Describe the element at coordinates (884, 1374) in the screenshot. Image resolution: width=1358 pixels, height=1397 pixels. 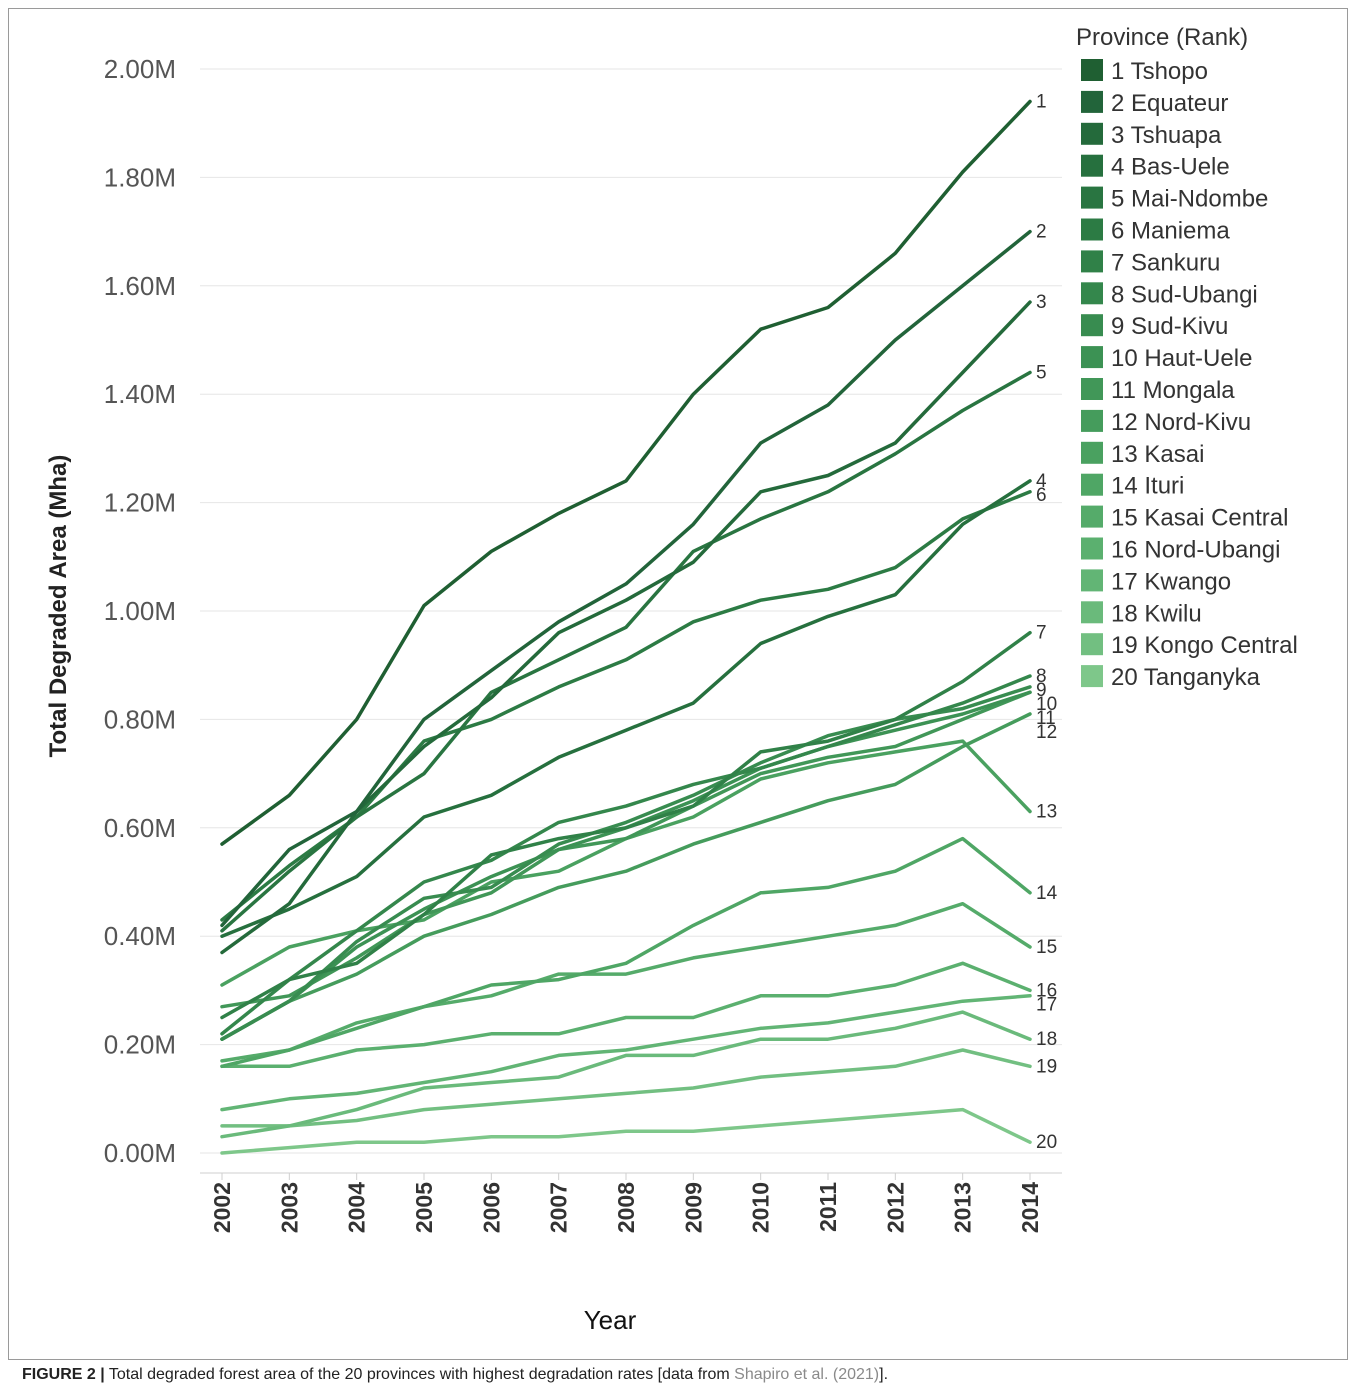
I see `caption-tail: ].` at that location.